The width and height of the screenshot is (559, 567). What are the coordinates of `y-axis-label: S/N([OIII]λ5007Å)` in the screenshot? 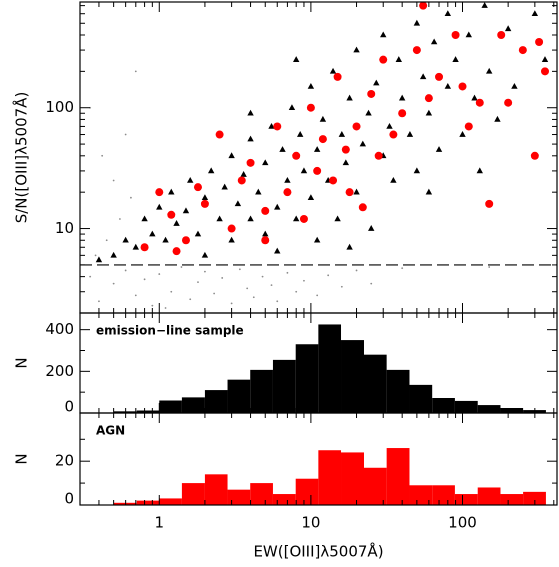 It's located at (21, 158).